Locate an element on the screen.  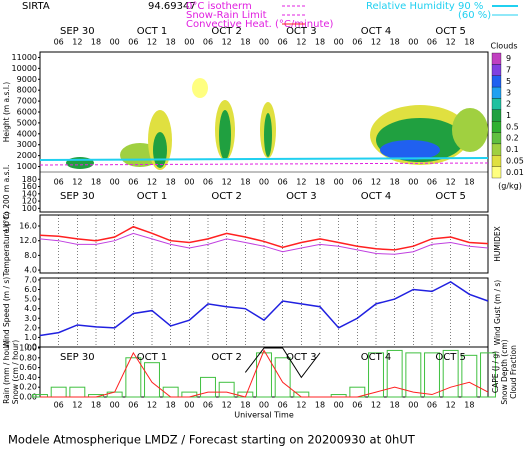
y-tick-label: 0.20 is located at coordinates (28, 387).